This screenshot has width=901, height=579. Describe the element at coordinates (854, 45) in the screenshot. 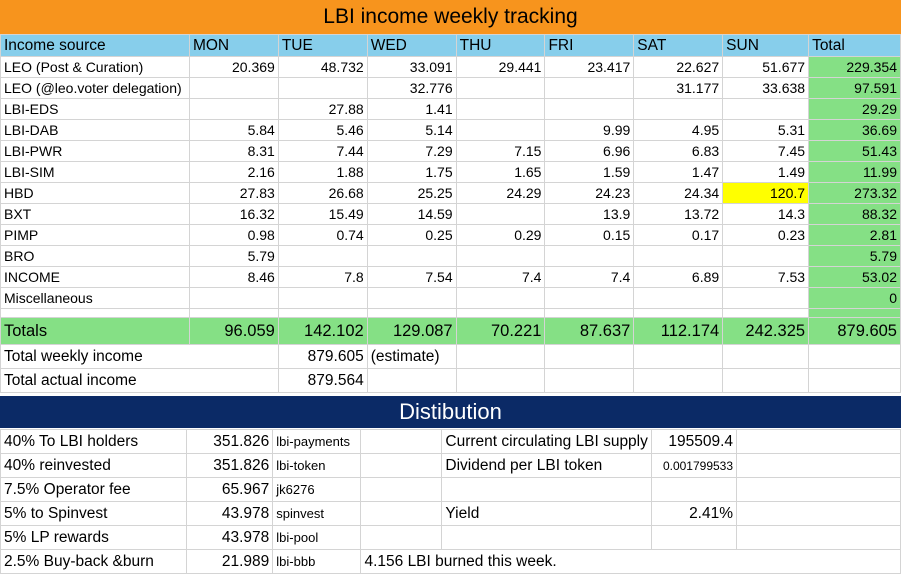

I see `header-total: Total` at that location.